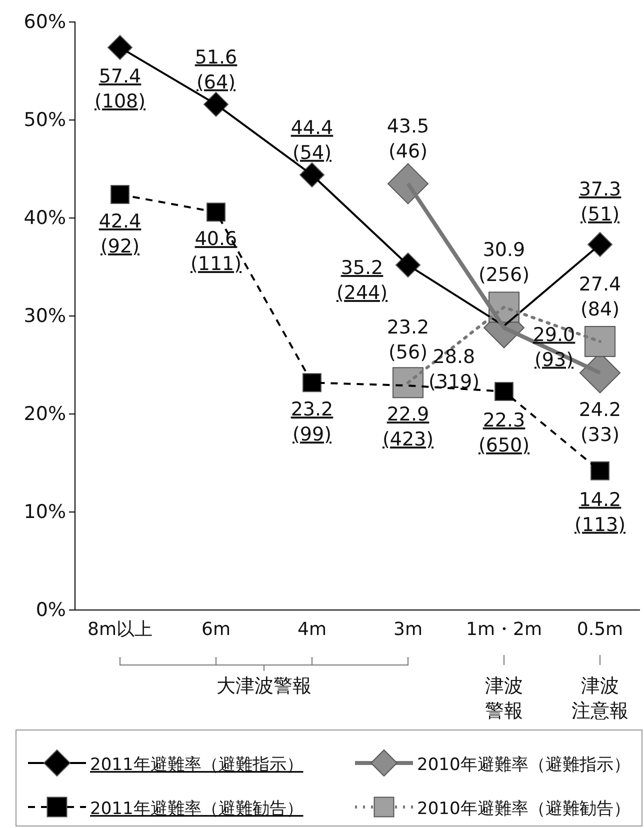  Describe the element at coordinates (216, 70) in the screenshot. I see `data-label: 51.6 (64)` at that location.